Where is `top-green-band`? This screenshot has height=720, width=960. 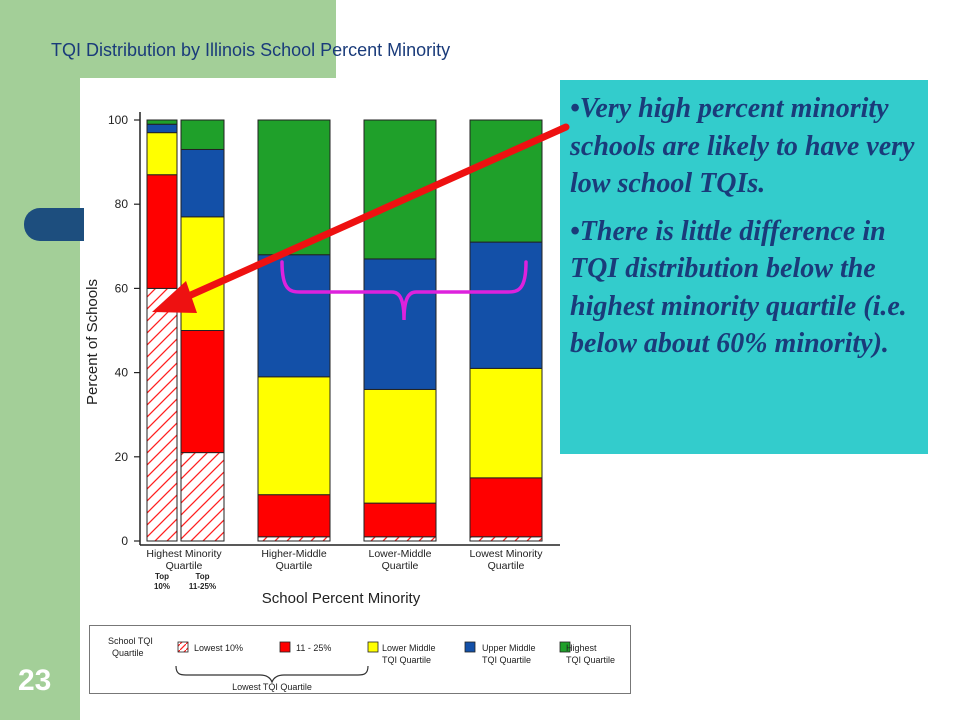 top-green-band is located at coordinates (208, 39).